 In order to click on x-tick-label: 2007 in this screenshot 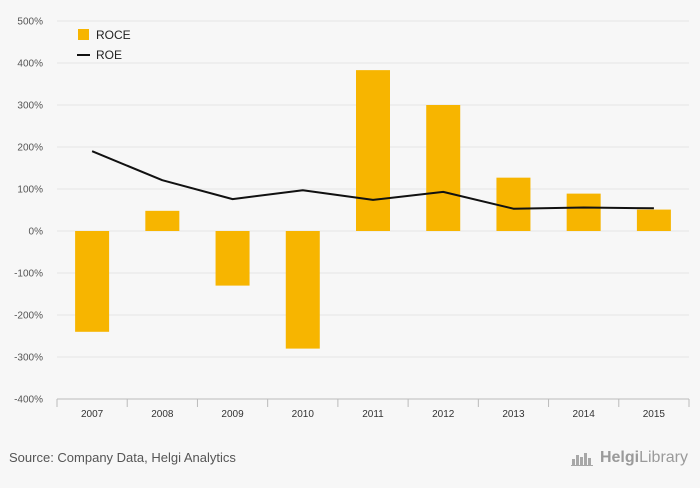, I will do `click(92, 414)`.